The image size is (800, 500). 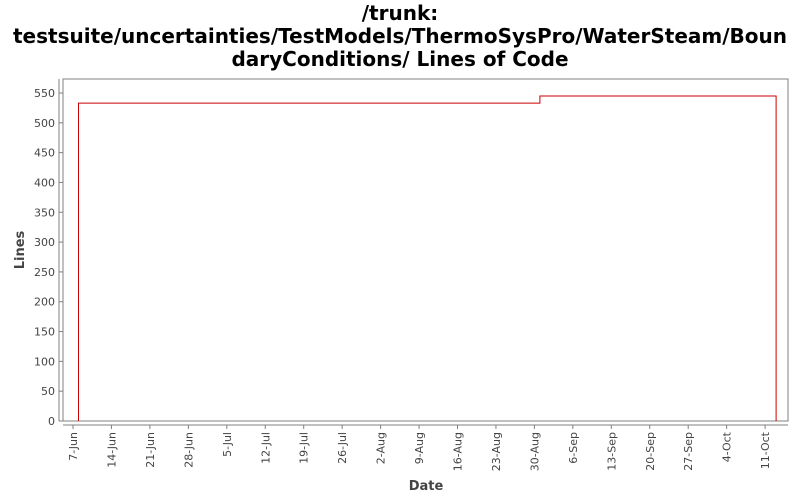 I want to click on x-tick-label: 14-Jun, so click(x=111, y=450).